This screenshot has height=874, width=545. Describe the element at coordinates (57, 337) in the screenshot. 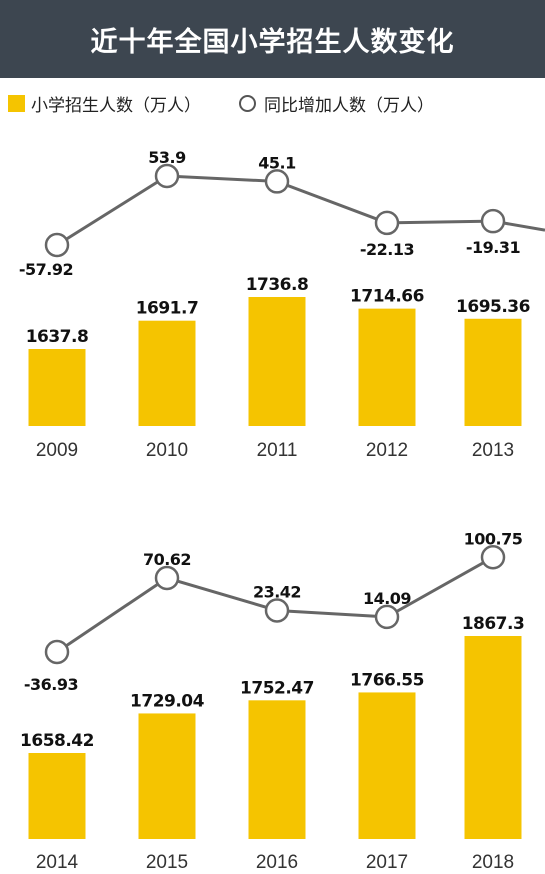

I see `bar-value-label: 1637.8` at that location.